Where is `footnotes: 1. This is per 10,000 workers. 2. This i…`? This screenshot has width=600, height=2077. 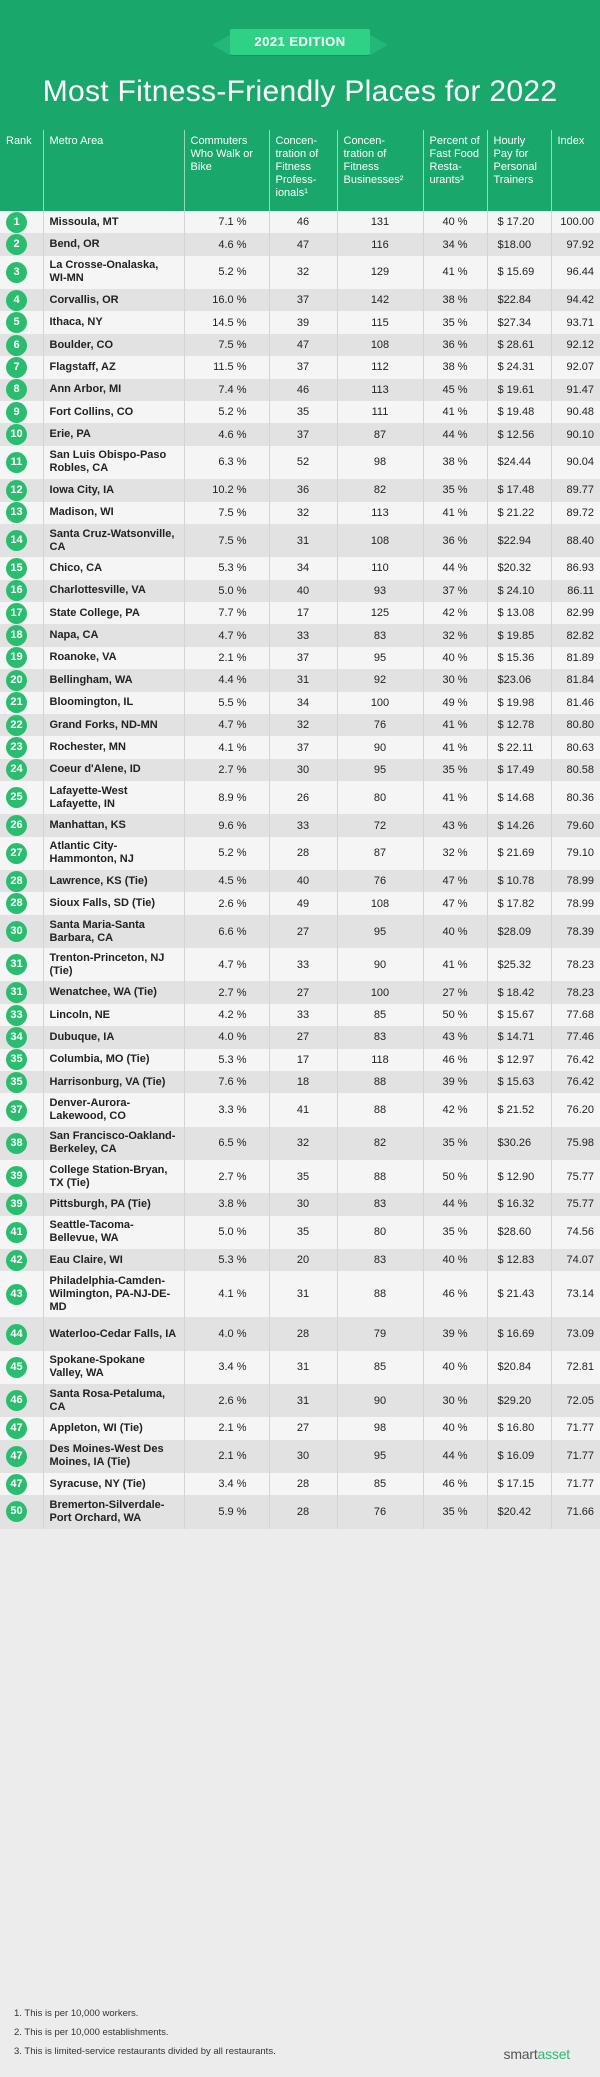
footnotes: 1. This is per 10,000 workers. 2. This i… is located at coordinates (145, 2032).